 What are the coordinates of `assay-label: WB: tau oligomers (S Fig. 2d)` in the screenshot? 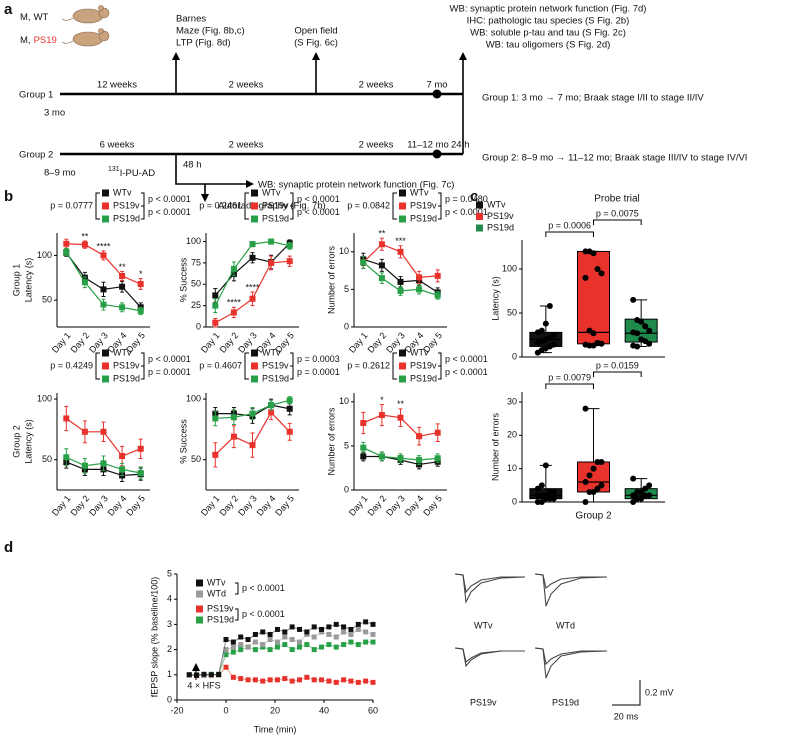 It's located at (548, 45).